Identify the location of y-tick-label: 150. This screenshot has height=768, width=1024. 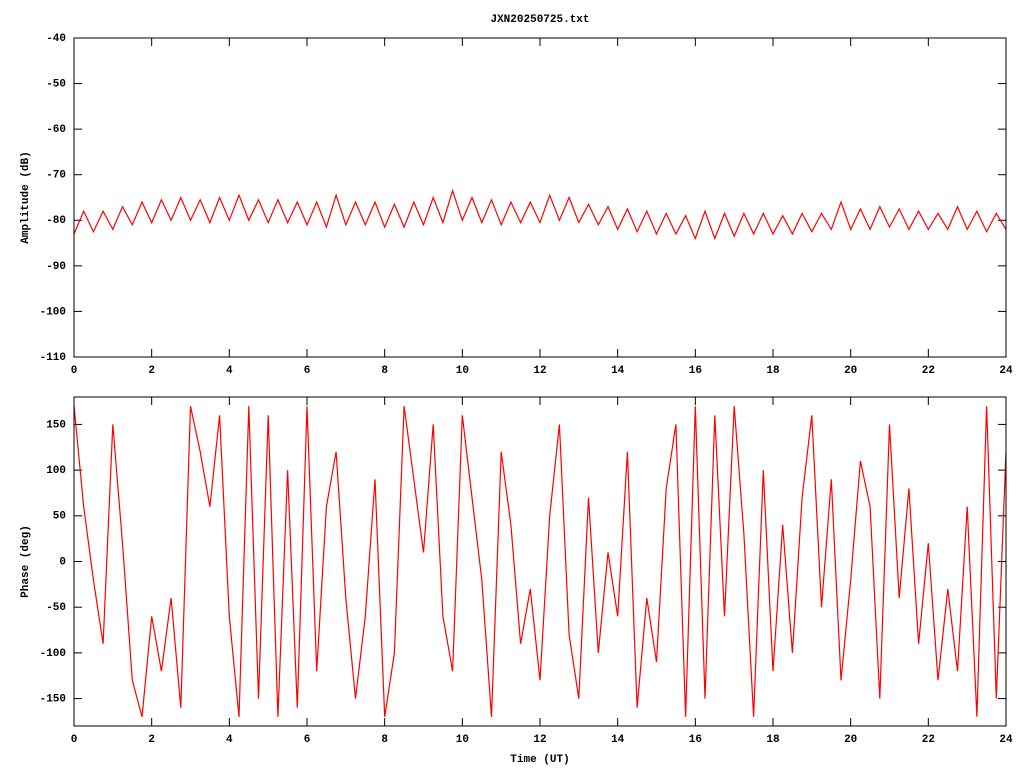
(56, 425).